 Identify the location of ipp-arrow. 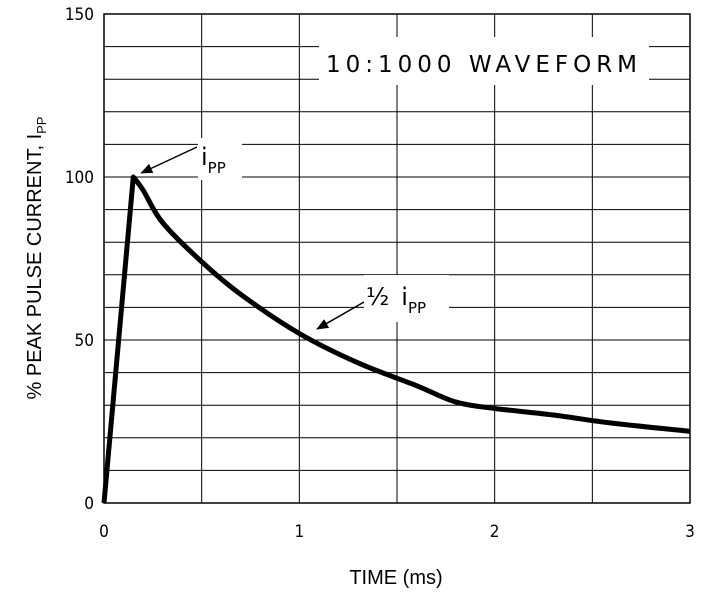
(169, 160).